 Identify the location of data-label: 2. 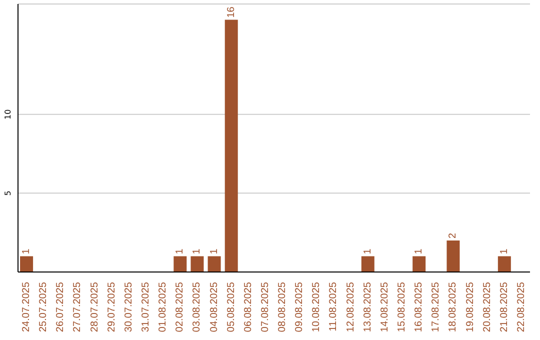
(453, 235).